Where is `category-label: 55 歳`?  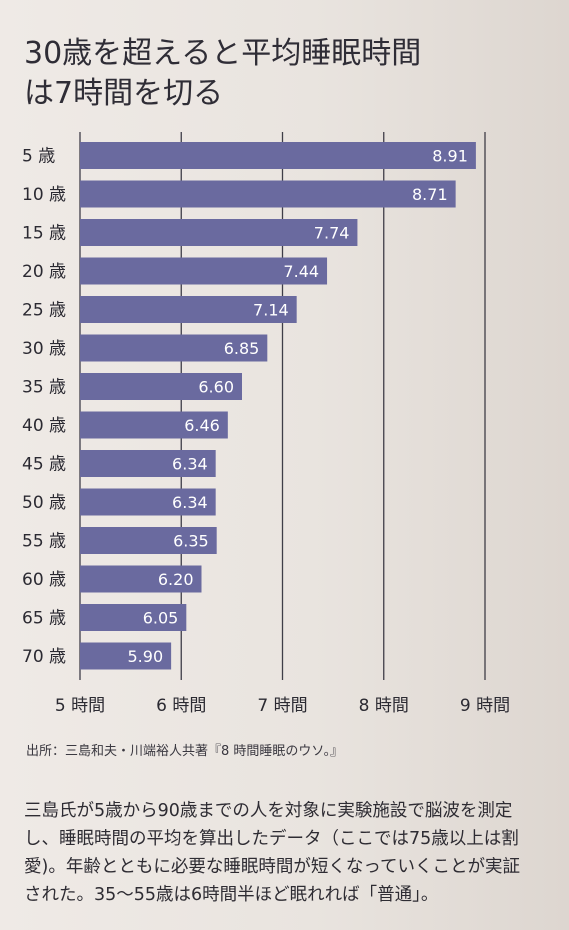
category-label: 55 歳 is located at coordinates (44, 542).